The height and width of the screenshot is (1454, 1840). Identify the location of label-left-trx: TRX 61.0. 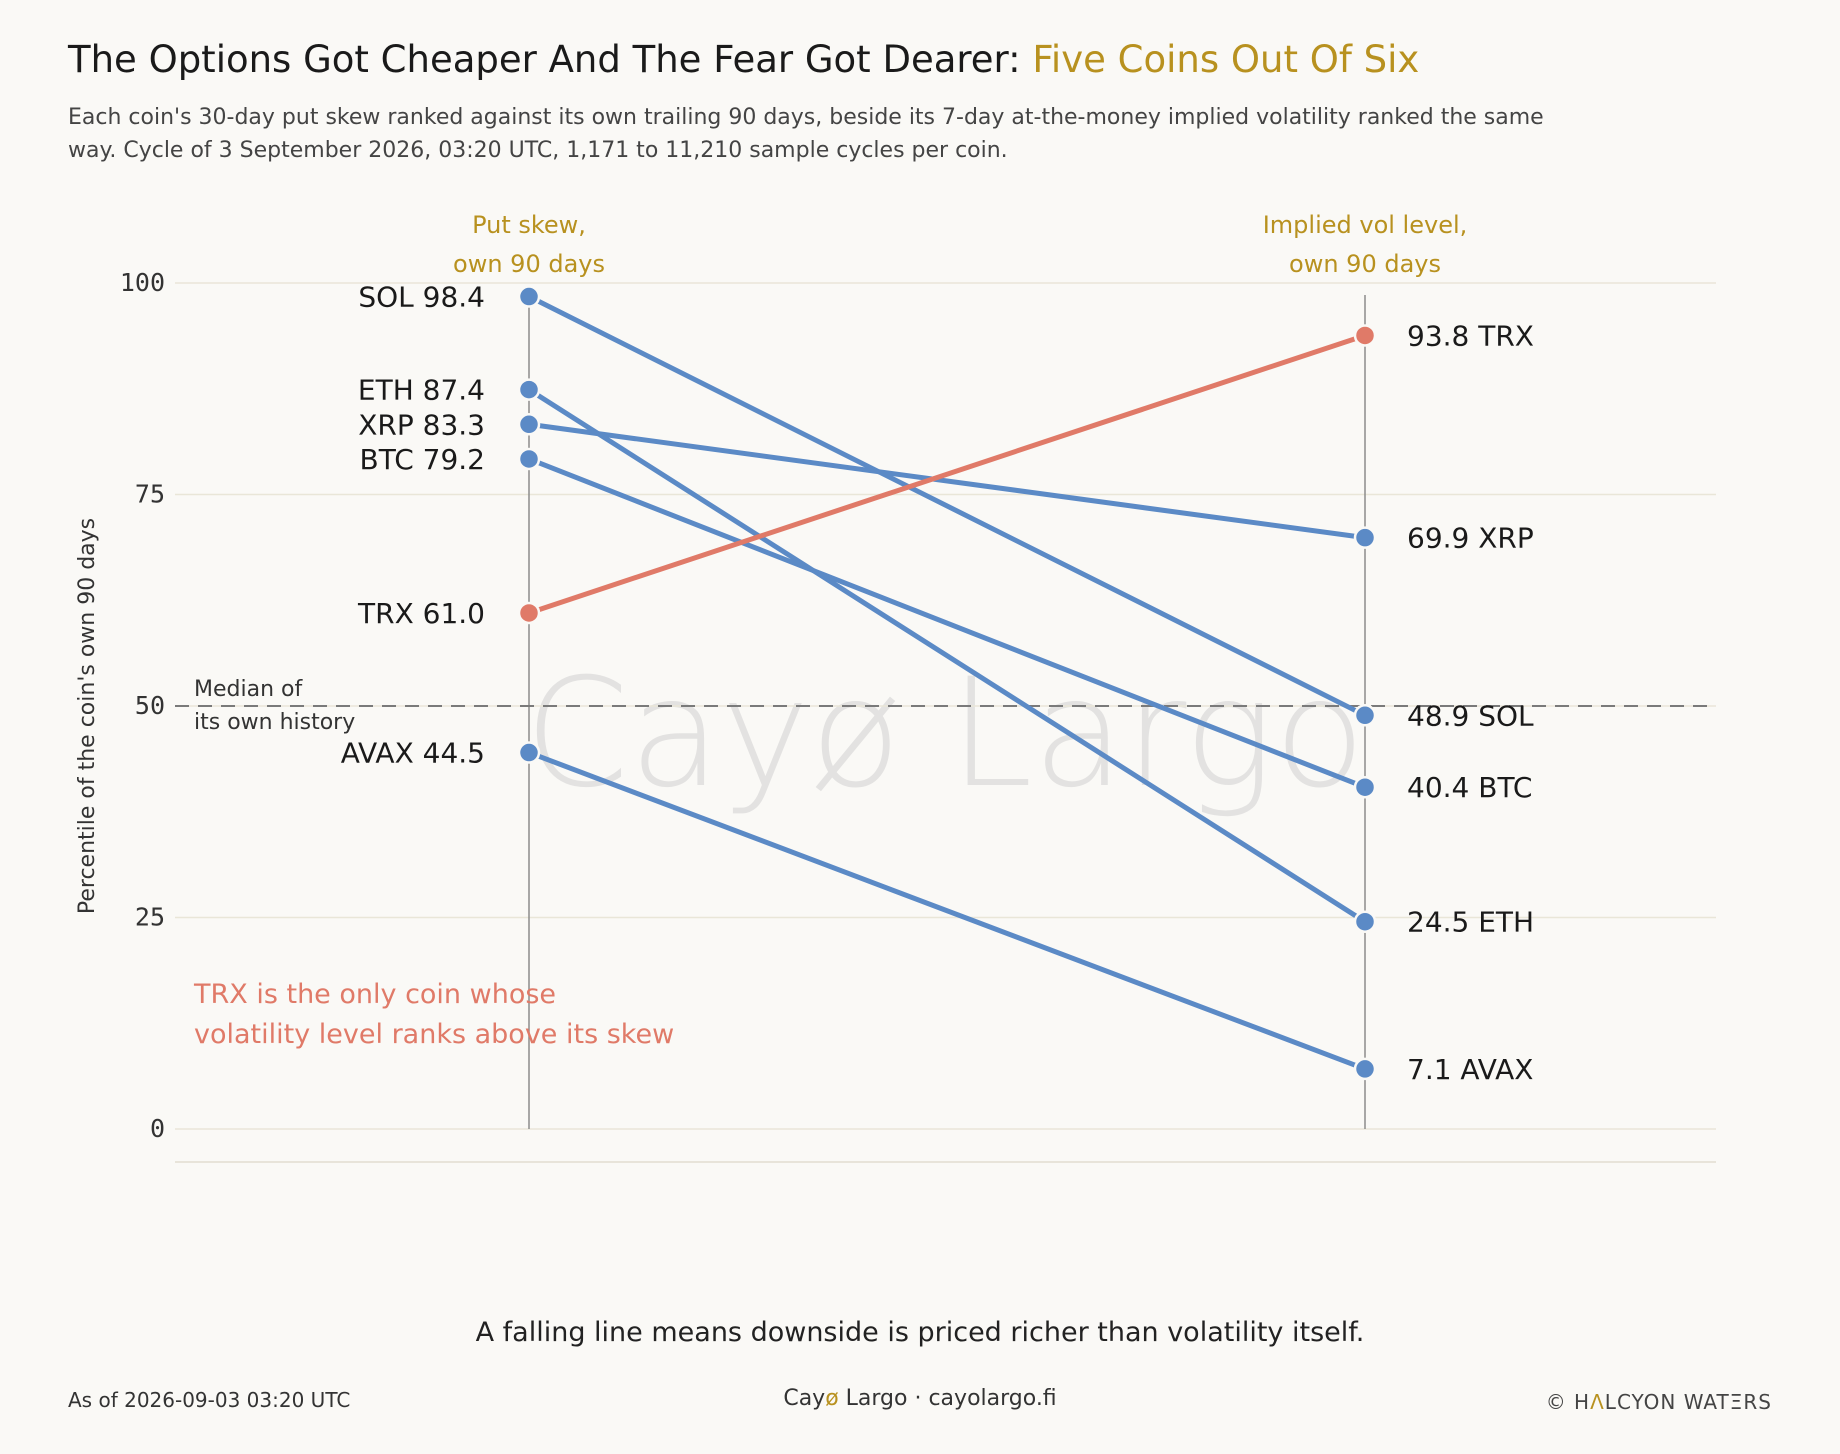
(421, 613).